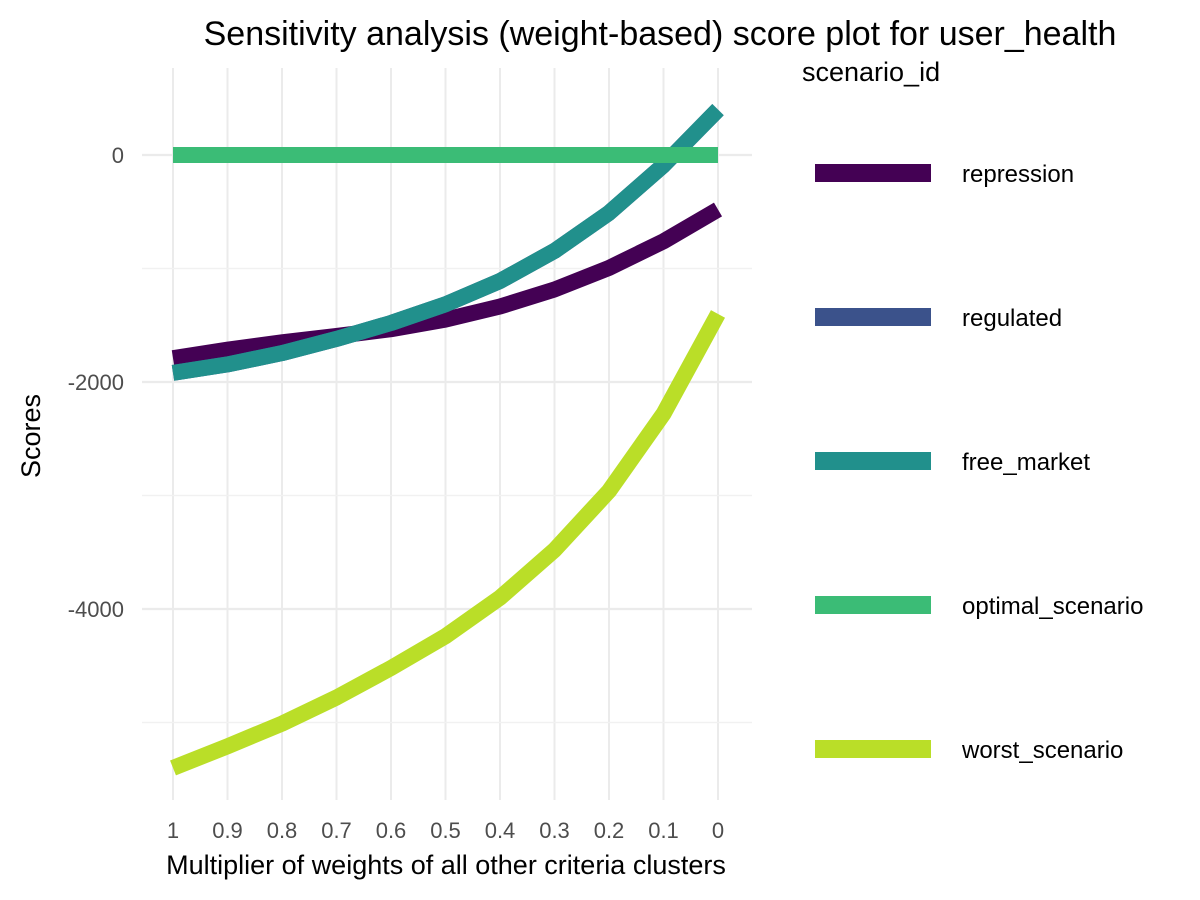 The height and width of the screenshot is (900, 1200). I want to click on x-axis-ticks: 1 0.9 0.8 0.7 0.6 0.5 0.4 0.3 0.2 0.1 0, so click(445, 830).